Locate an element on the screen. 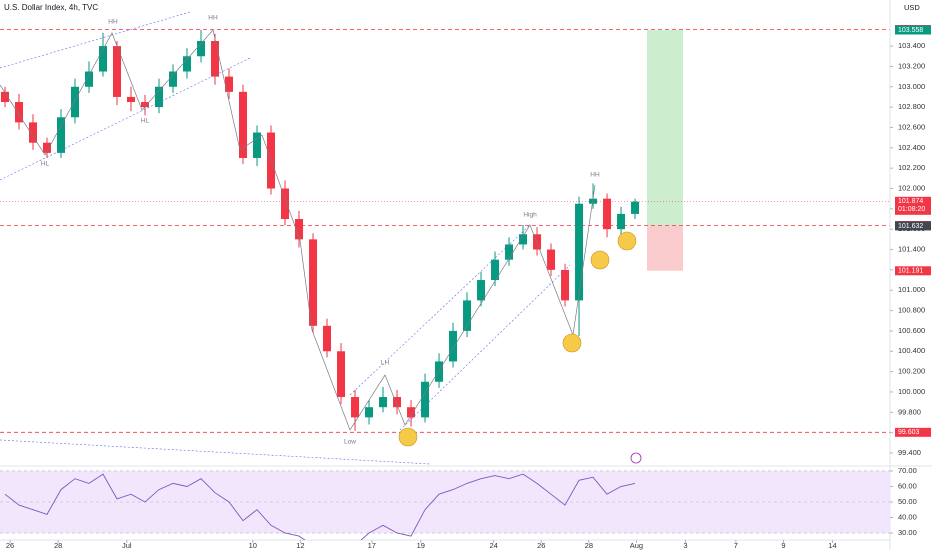 This screenshot has width=932, height=550. rsi-pane is located at coordinates (445, 505).